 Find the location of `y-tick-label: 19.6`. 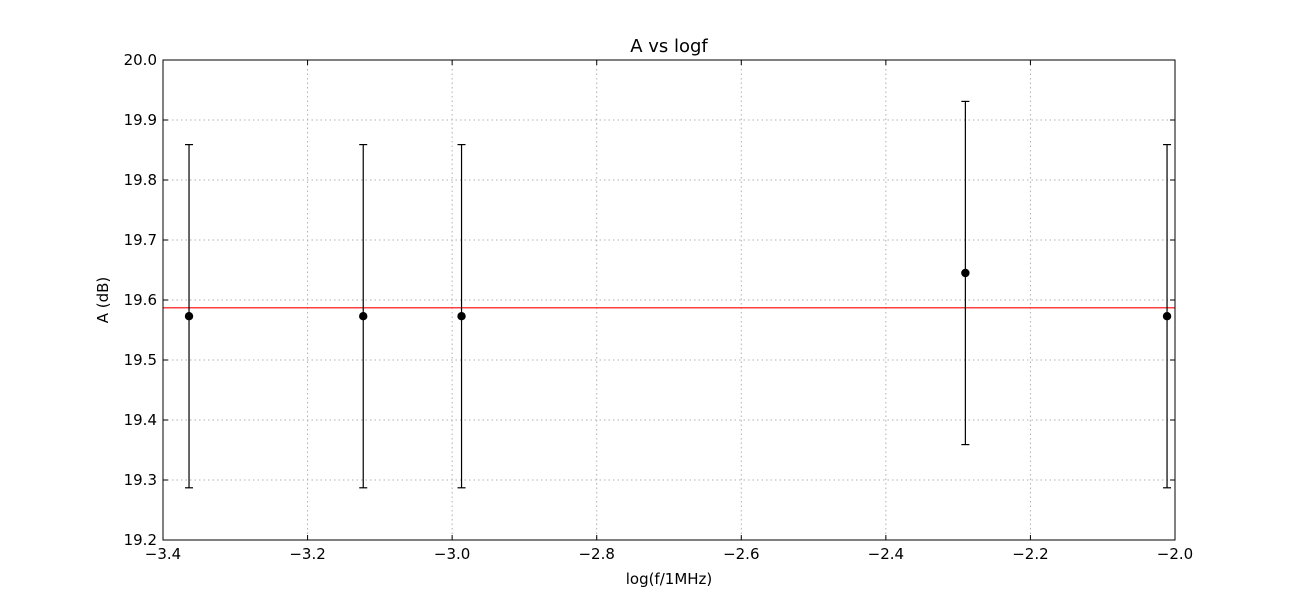

y-tick-label: 19.6 is located at coordinates (140, 300).